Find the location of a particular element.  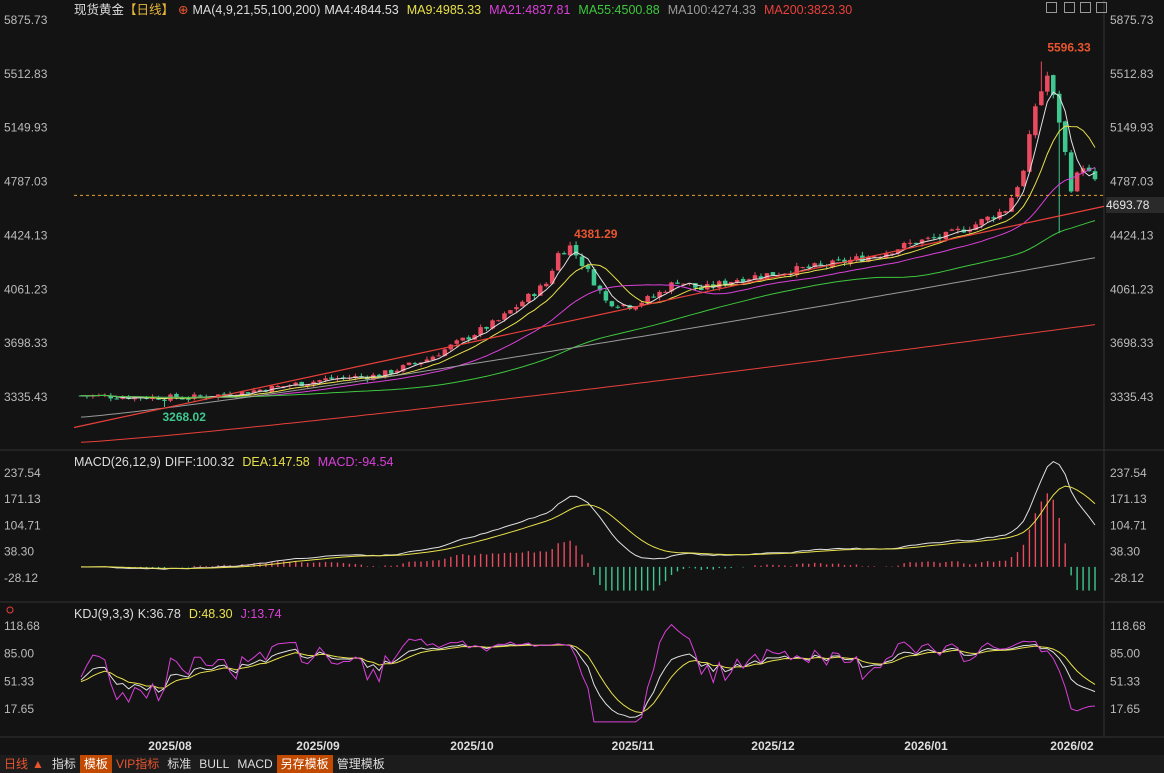

annotation-high: 5596.33 is located at coordinates (1069, 47).